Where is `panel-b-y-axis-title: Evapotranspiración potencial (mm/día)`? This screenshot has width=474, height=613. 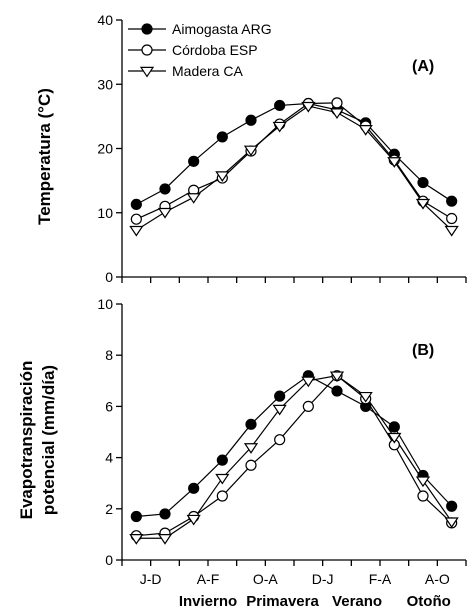
panel-b-y-axis-title: Evapotranspiración potencial (mm/día) is located at coordinates (37, 440).